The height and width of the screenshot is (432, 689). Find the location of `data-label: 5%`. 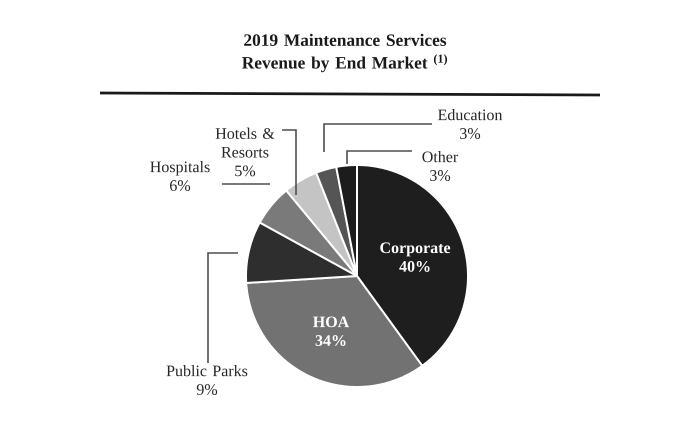

data-label: 5% is located at coordinates (245, 170).